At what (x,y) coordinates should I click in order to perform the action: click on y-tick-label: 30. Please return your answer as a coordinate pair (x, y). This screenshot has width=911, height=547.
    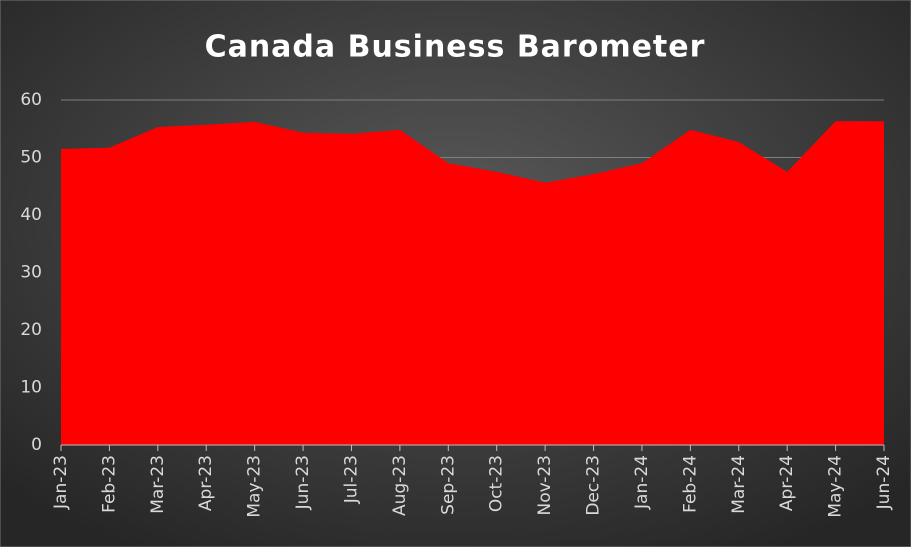
    Looking at the image, I should click on (31, 273).